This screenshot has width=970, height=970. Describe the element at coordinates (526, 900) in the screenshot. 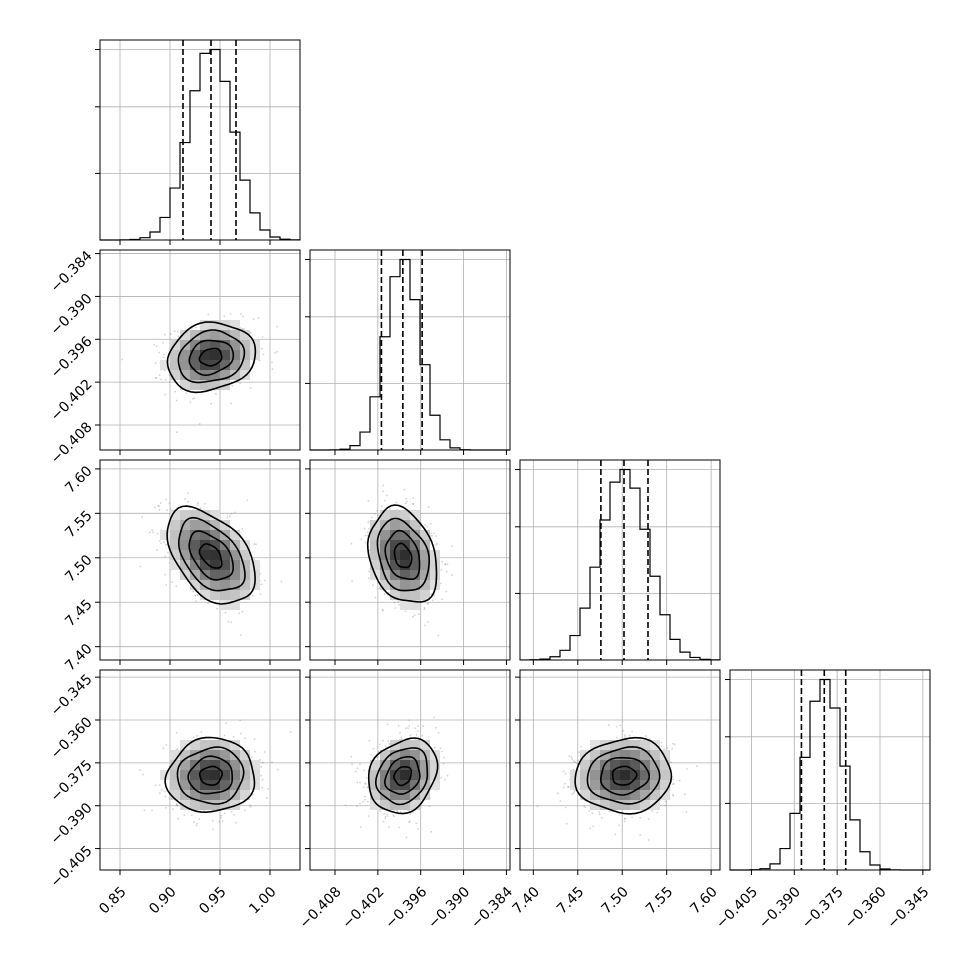

I see `x-tick-label: 7.40` at that location.